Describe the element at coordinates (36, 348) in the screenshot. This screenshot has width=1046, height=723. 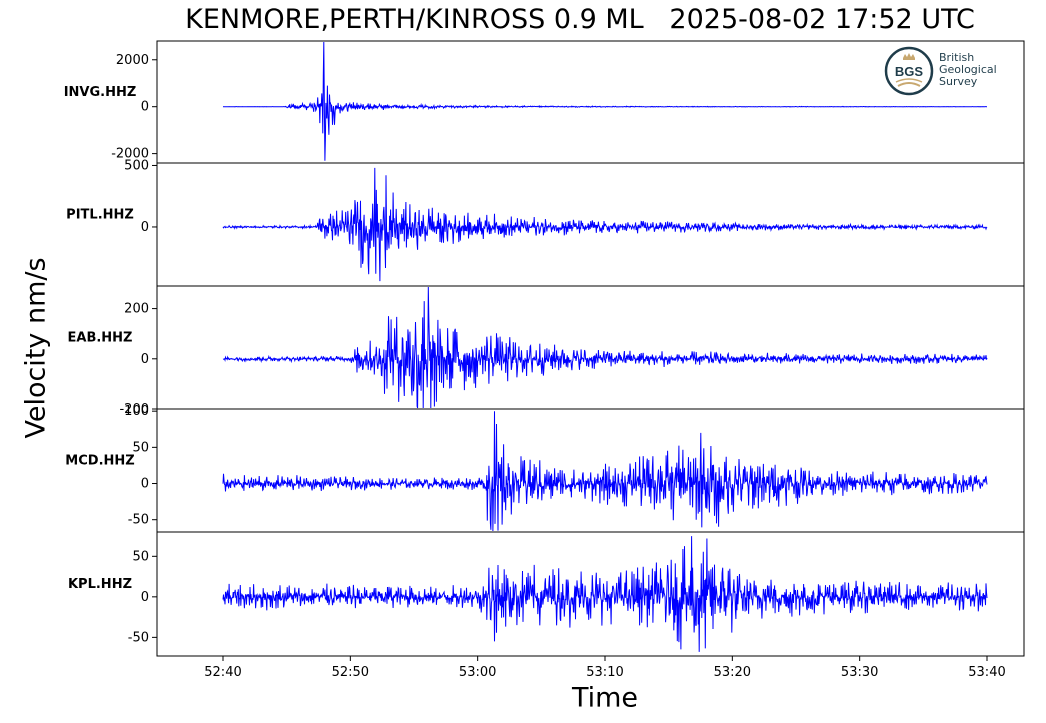
I see `y-axis-label: Velocity nm/s` at that location.